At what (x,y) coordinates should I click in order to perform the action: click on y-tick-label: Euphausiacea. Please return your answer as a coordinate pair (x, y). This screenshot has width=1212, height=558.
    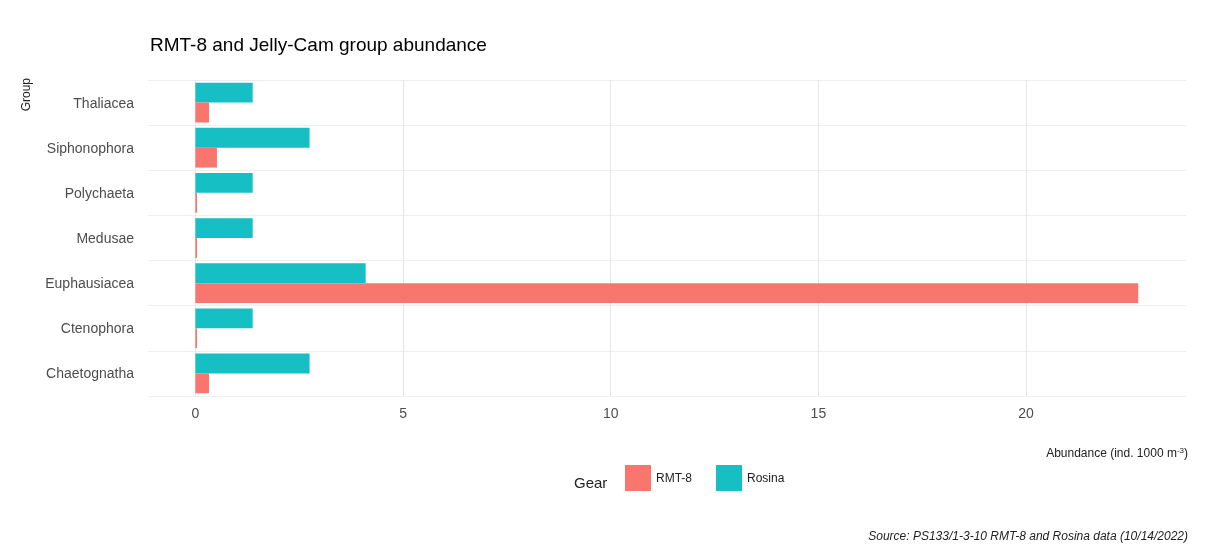
    Looking at the image, I should click on (90, 283).